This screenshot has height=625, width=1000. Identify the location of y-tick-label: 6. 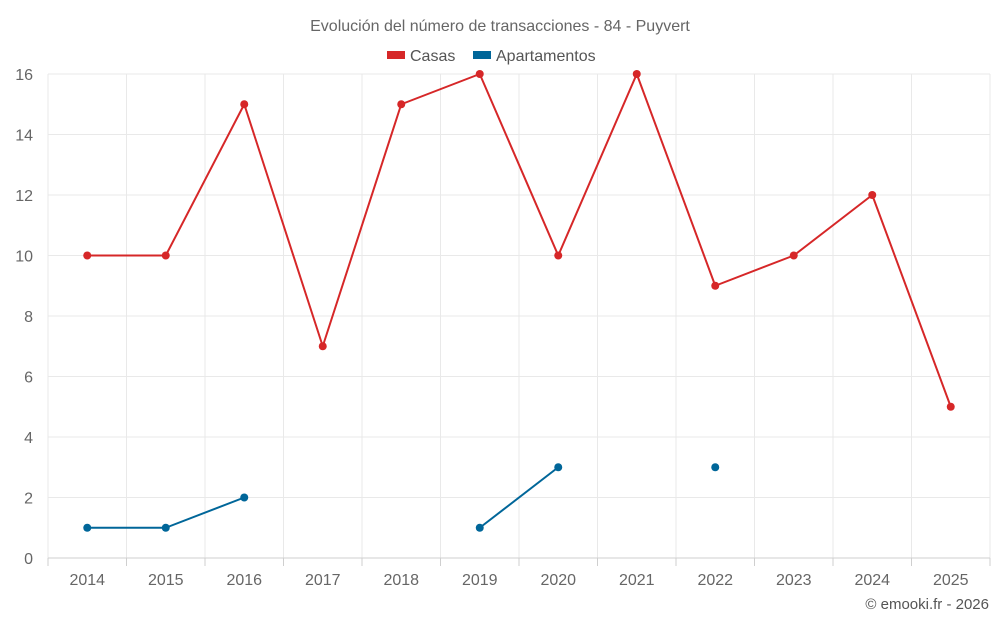
(28, 378).